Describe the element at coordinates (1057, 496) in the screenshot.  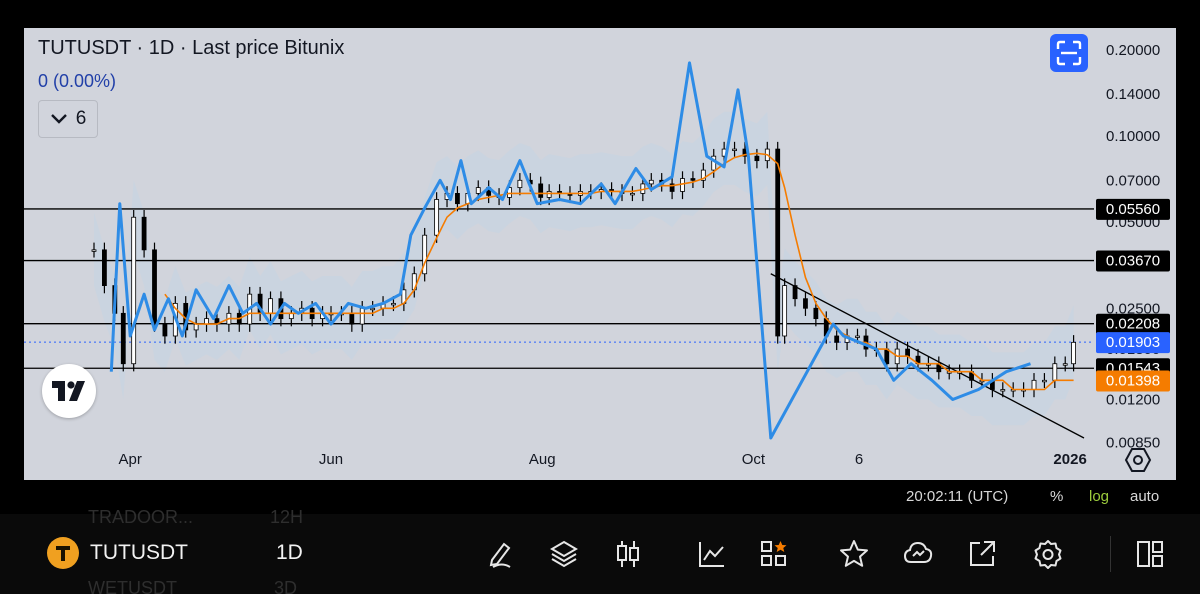
I see `percent-scale-toggle: %` at that location.